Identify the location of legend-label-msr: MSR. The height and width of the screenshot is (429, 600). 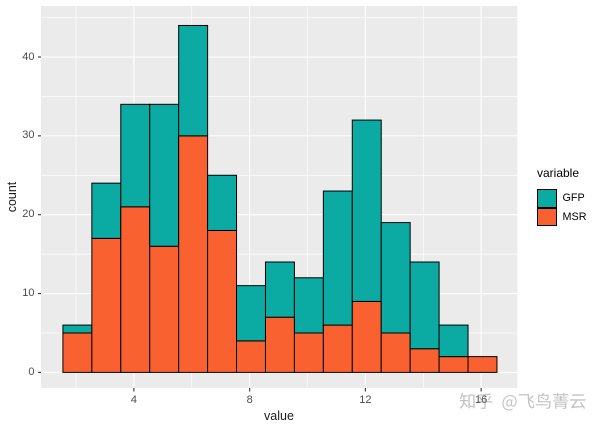
(574, 216).